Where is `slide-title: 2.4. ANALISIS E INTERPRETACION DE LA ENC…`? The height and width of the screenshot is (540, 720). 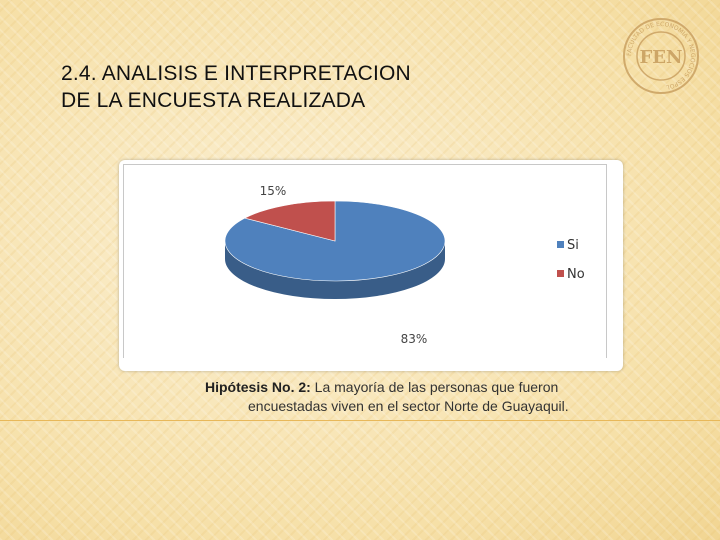
slide-title: 2.4. ANALISIS E INTERPRETACION DE LA ENC… is located at coordinates (236, 87).